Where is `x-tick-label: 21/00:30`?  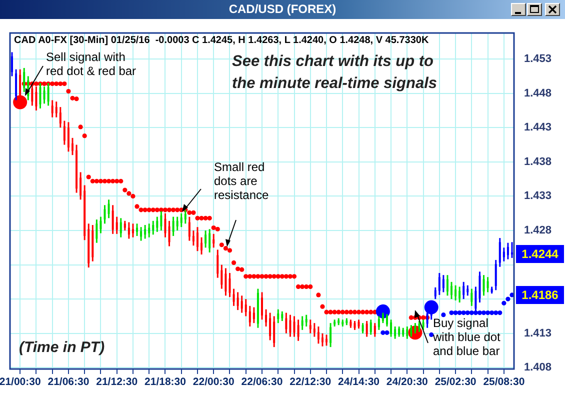 x-tick-label: 21/00:30 is located at coordinates (20, 382).